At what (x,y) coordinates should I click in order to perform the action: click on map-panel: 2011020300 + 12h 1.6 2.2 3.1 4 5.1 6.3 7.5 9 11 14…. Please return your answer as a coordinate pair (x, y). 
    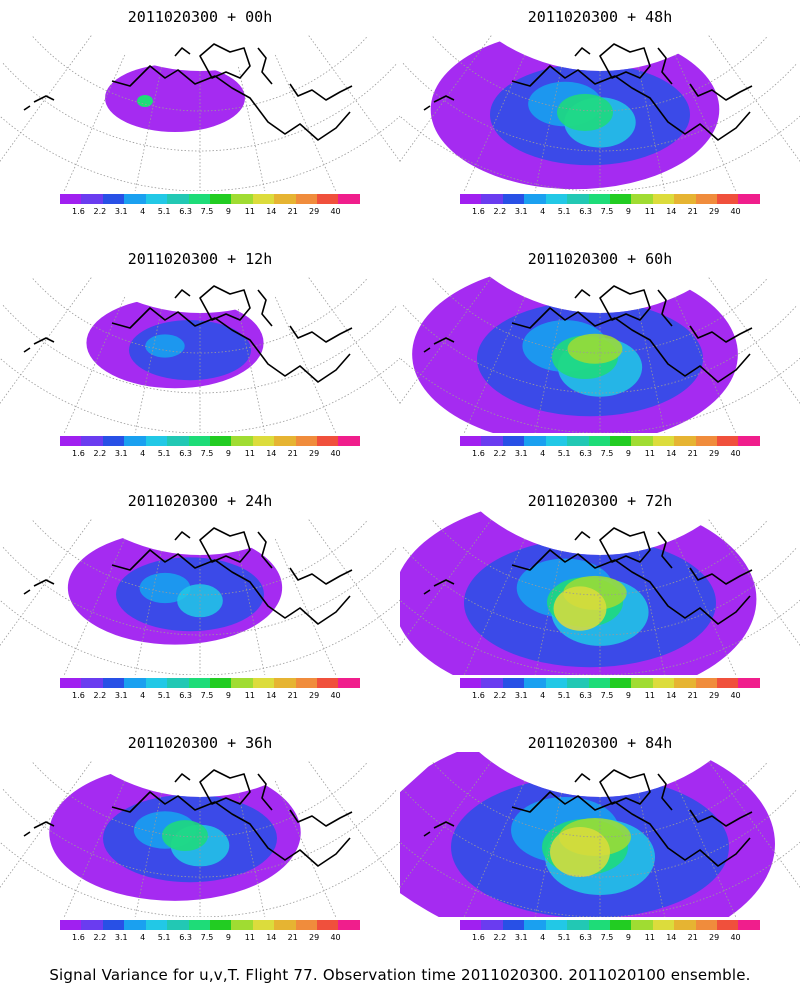
    Looking at the image, I should click on (200, 363).